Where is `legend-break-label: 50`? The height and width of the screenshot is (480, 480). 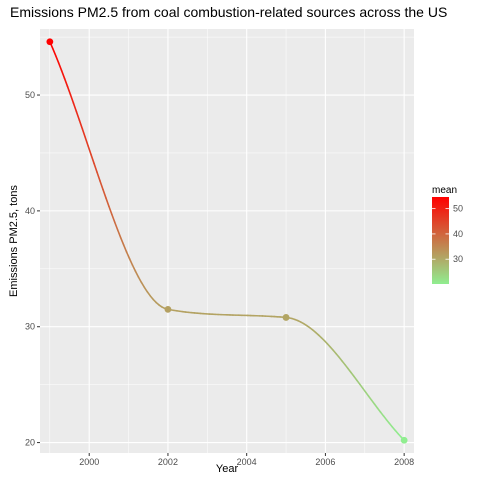 legend-break-label: 50 is located at coordinates (458, 209).